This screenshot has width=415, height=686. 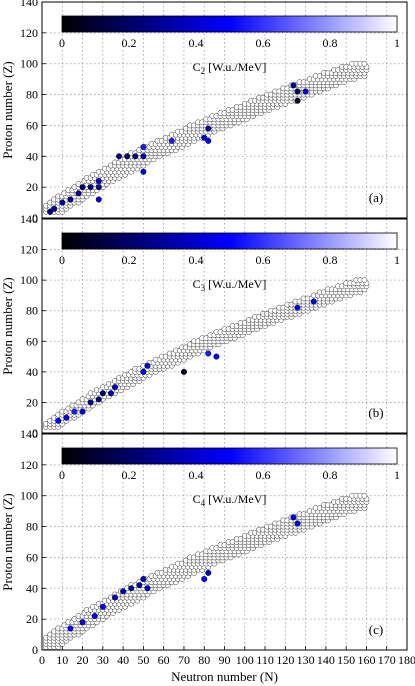 What do you see at coordinates (285, 660) in the screenshot?
I see `x-tick-label: 120` at bounding box center [285, 660].